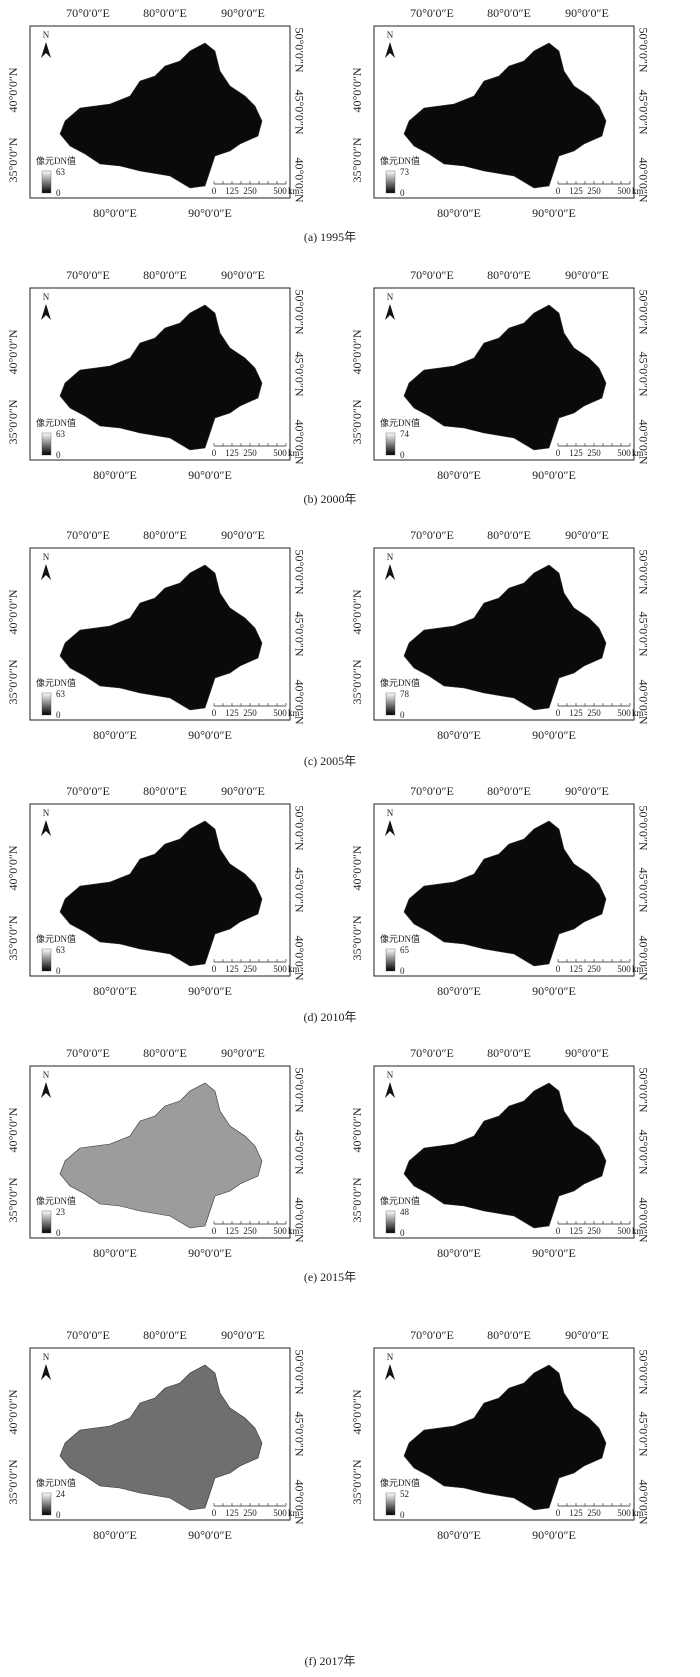 This screenshot has width=700, height=1677. What do you see at coordinates (405, 172) in the screenshot?
I see `legend-max: 73` at bounding box center [405, 172].